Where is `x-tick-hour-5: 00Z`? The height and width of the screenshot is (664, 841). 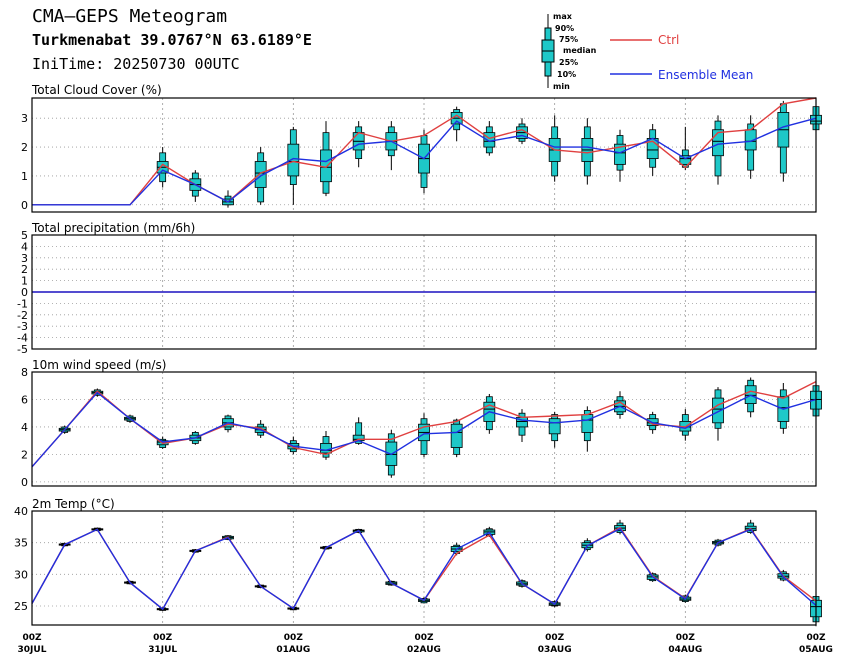
x-tick-hour-5: 00Z is located at coordinates (686, 638).